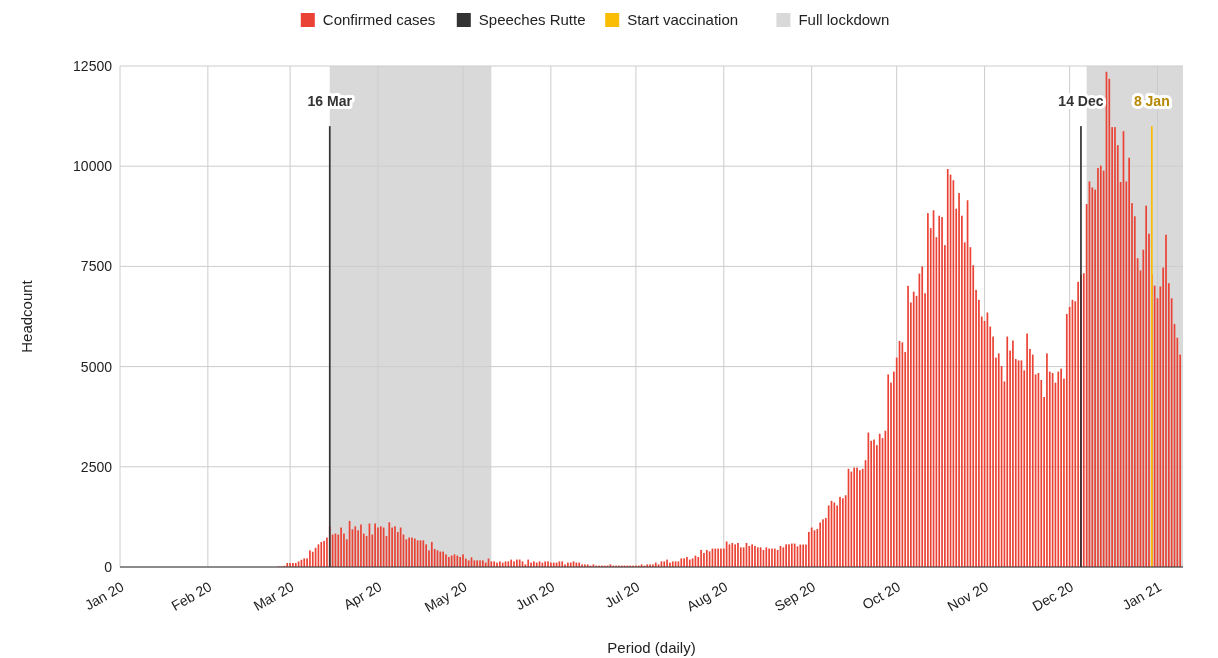 The height and width of the screenshot is (658, 1218). Describe the element at coordinates (683, 20) in the screenshot. I see `legend-label: Start vaccination` at that location.